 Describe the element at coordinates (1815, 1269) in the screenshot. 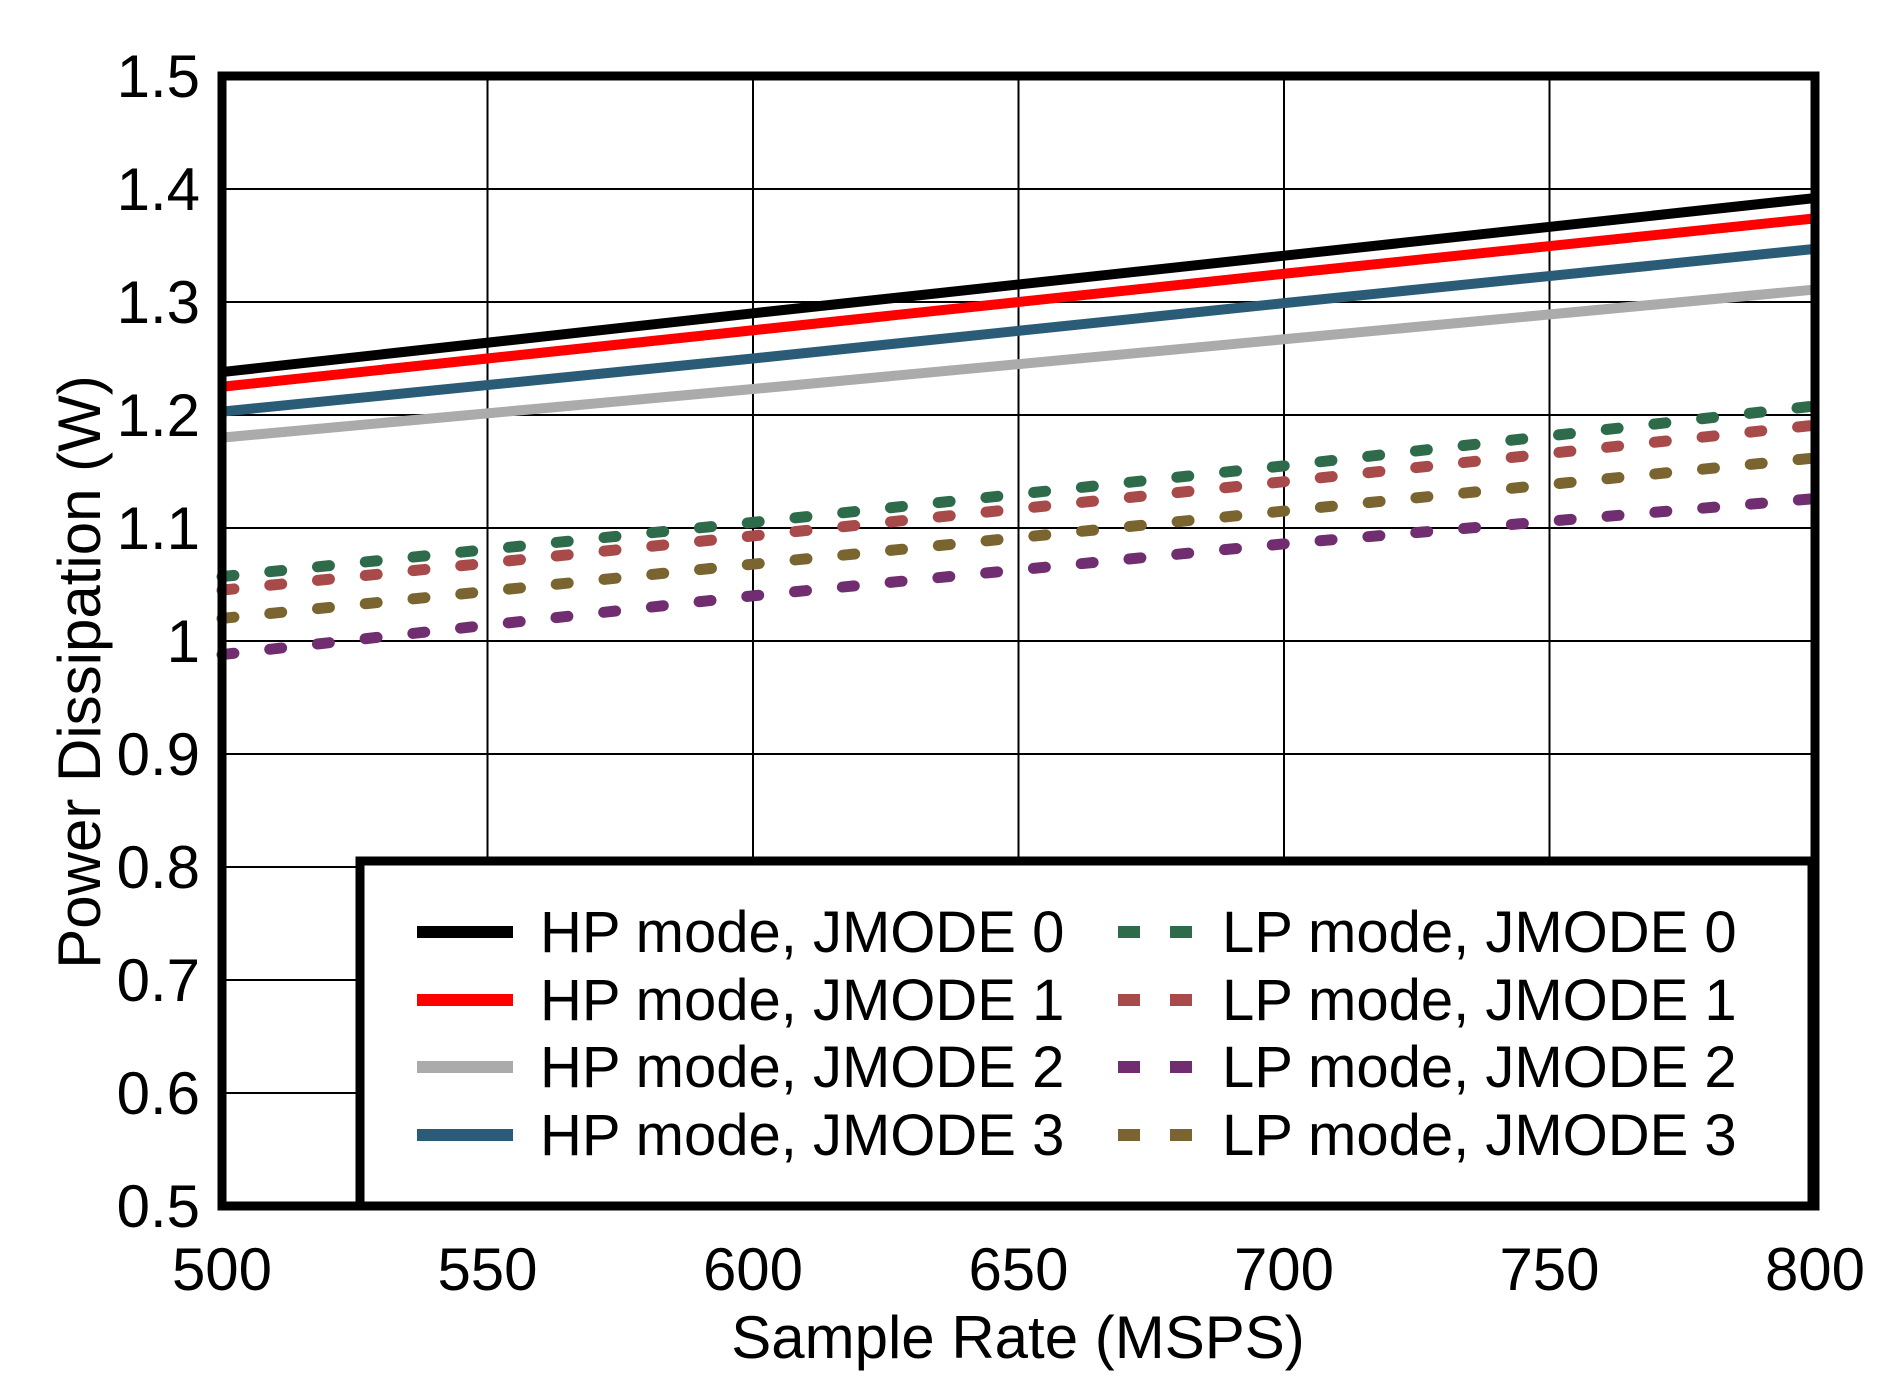

I see `x-tick-label: 800` at that location.